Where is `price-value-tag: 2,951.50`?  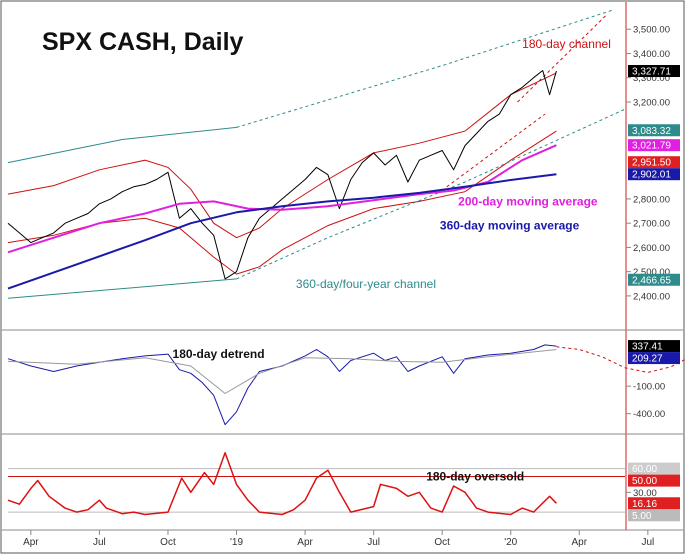
price-value-tag: 2,951.50 is located at coordinates (654, 162).